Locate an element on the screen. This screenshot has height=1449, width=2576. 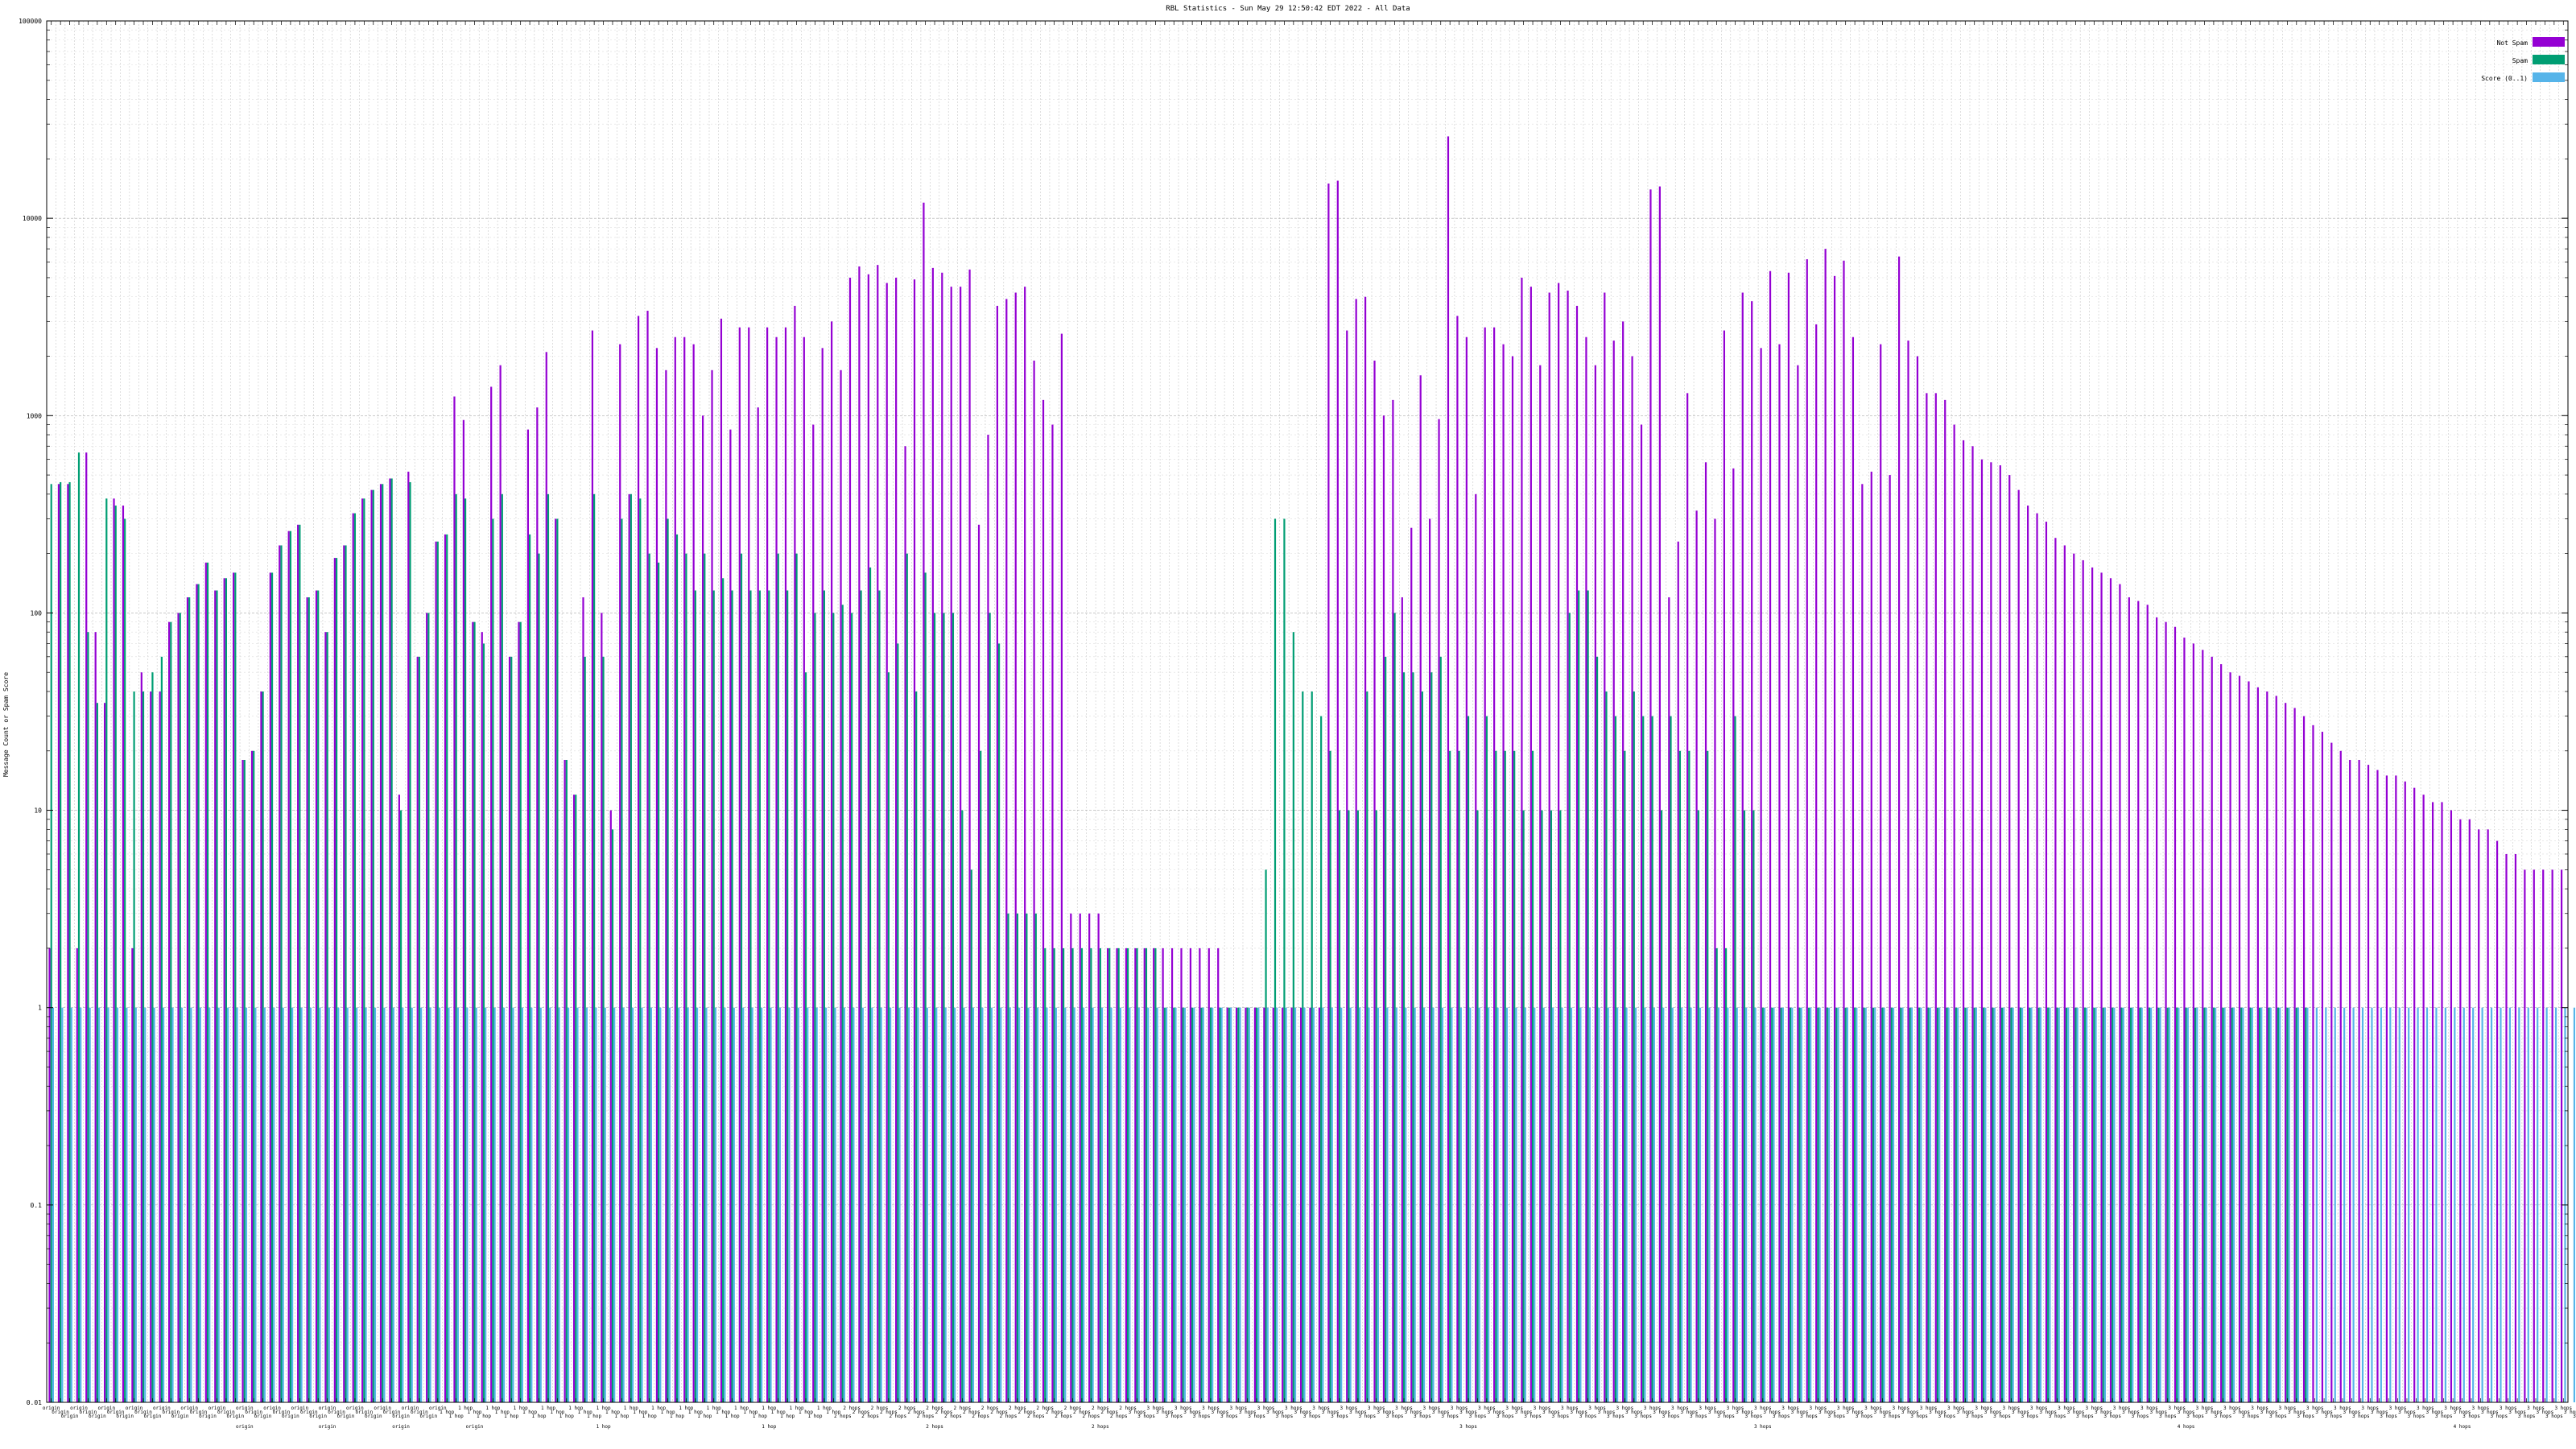
y-tick-label: 1 is located at coordinates (40, 1008).